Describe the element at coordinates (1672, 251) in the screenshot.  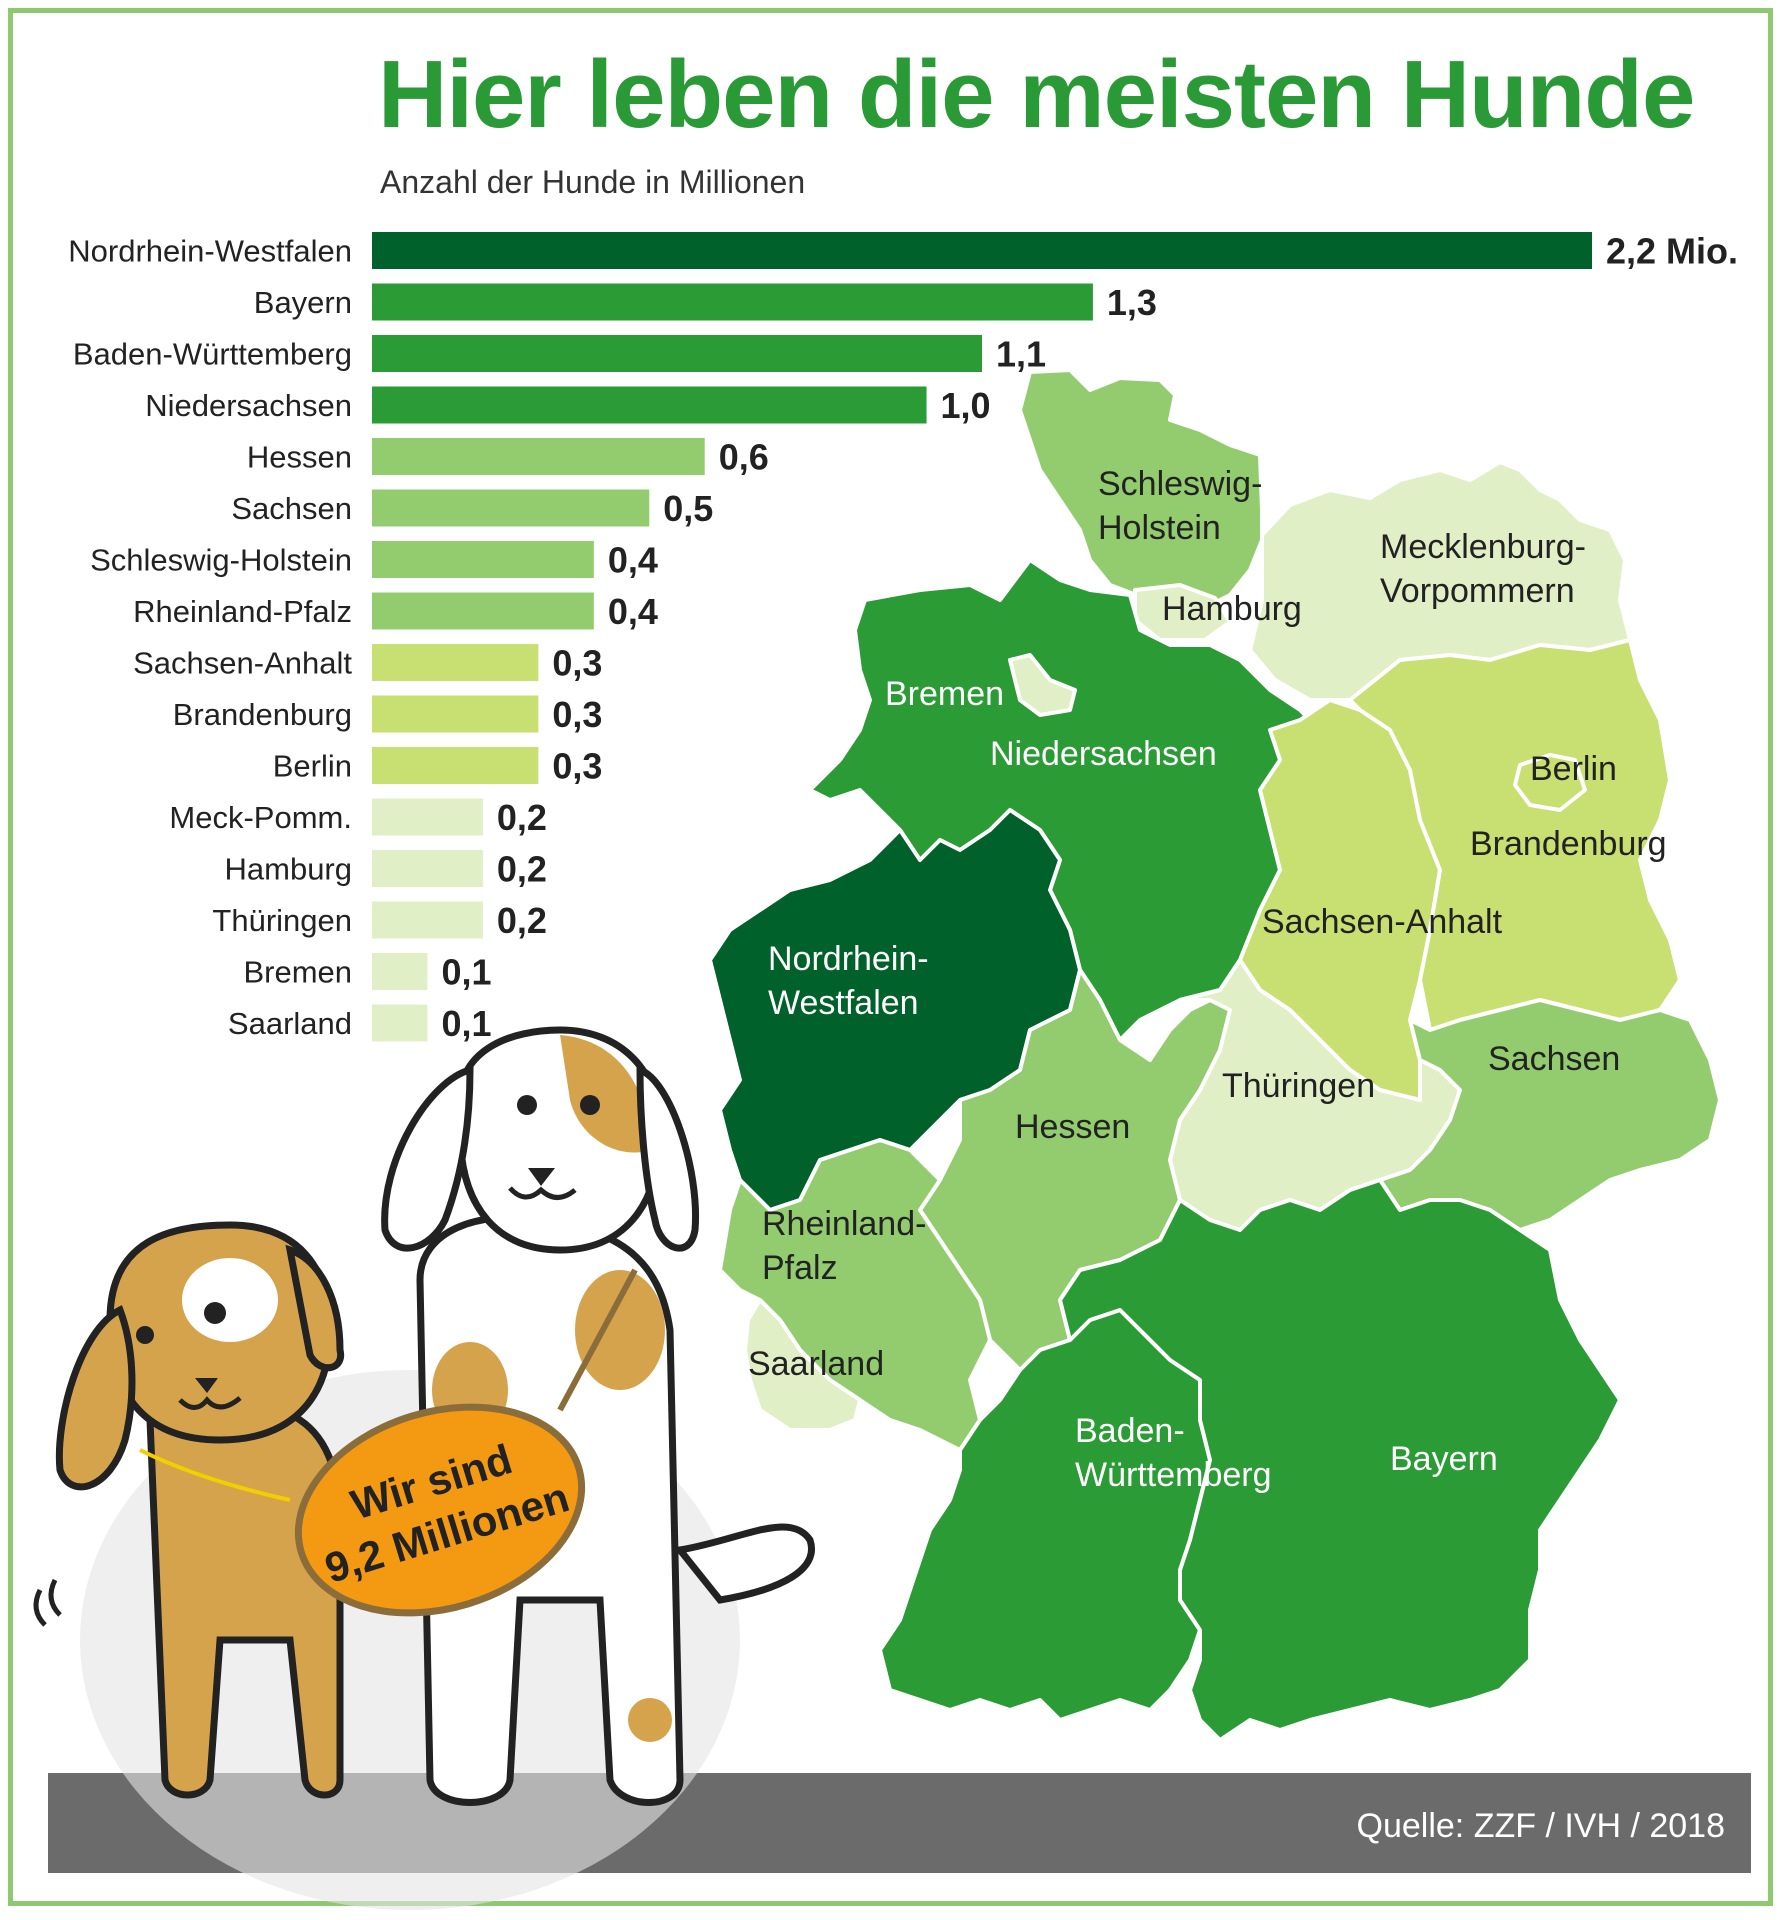
I see `value-label: 2,2 Mio.` at that location.